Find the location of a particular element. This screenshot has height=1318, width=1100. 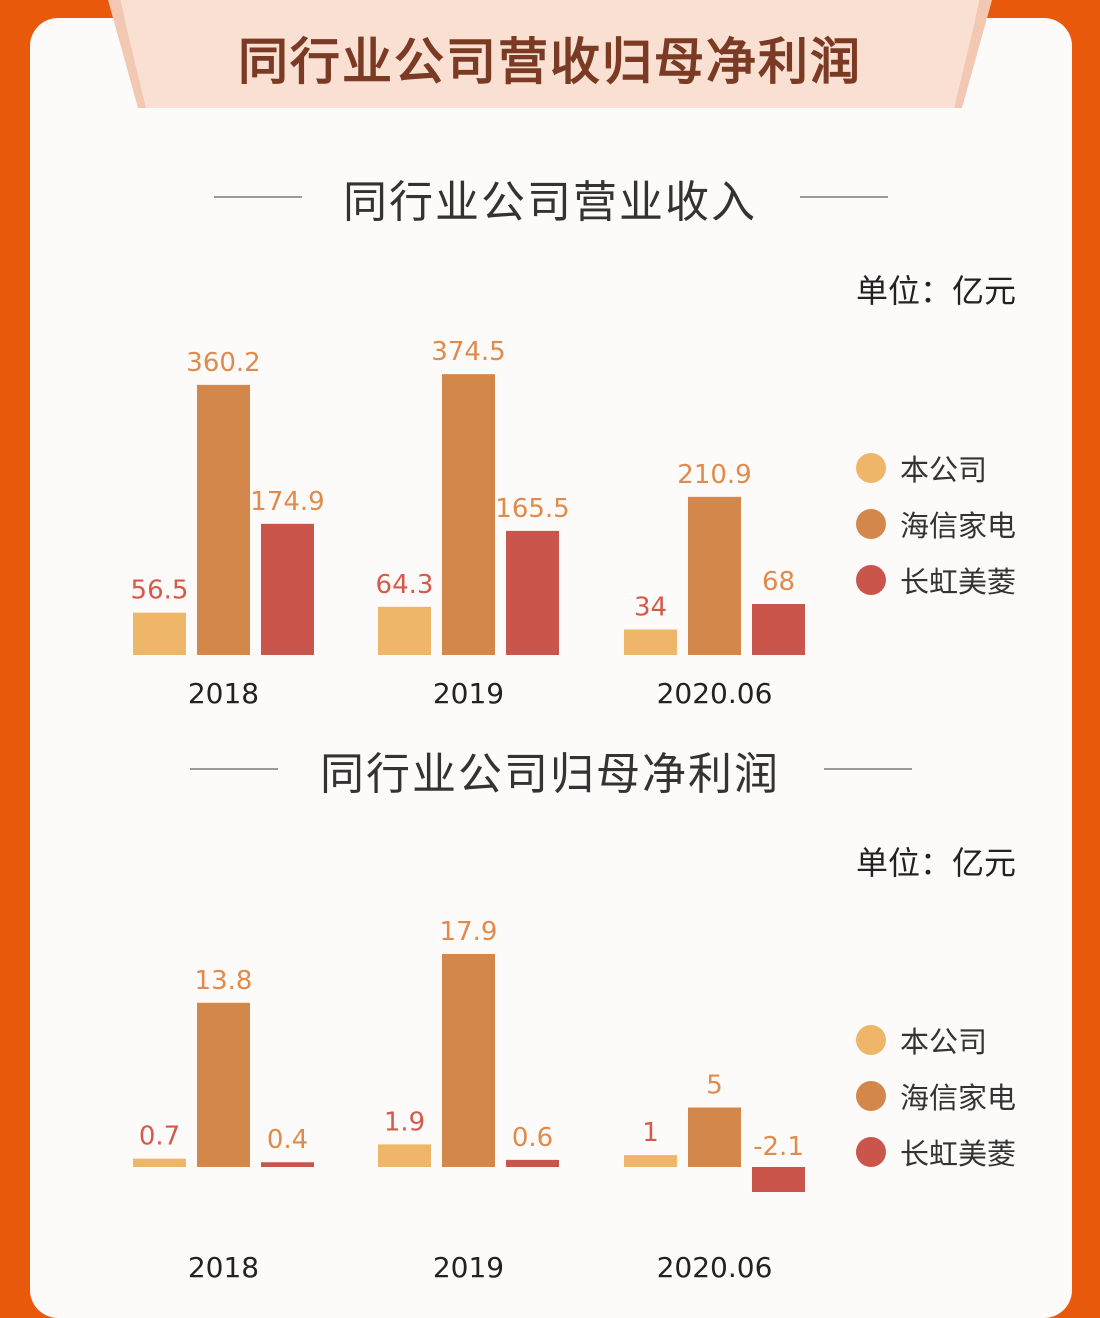

title-banner: 同行业公司营收归母净利润 is located at coordinates (550, 55).